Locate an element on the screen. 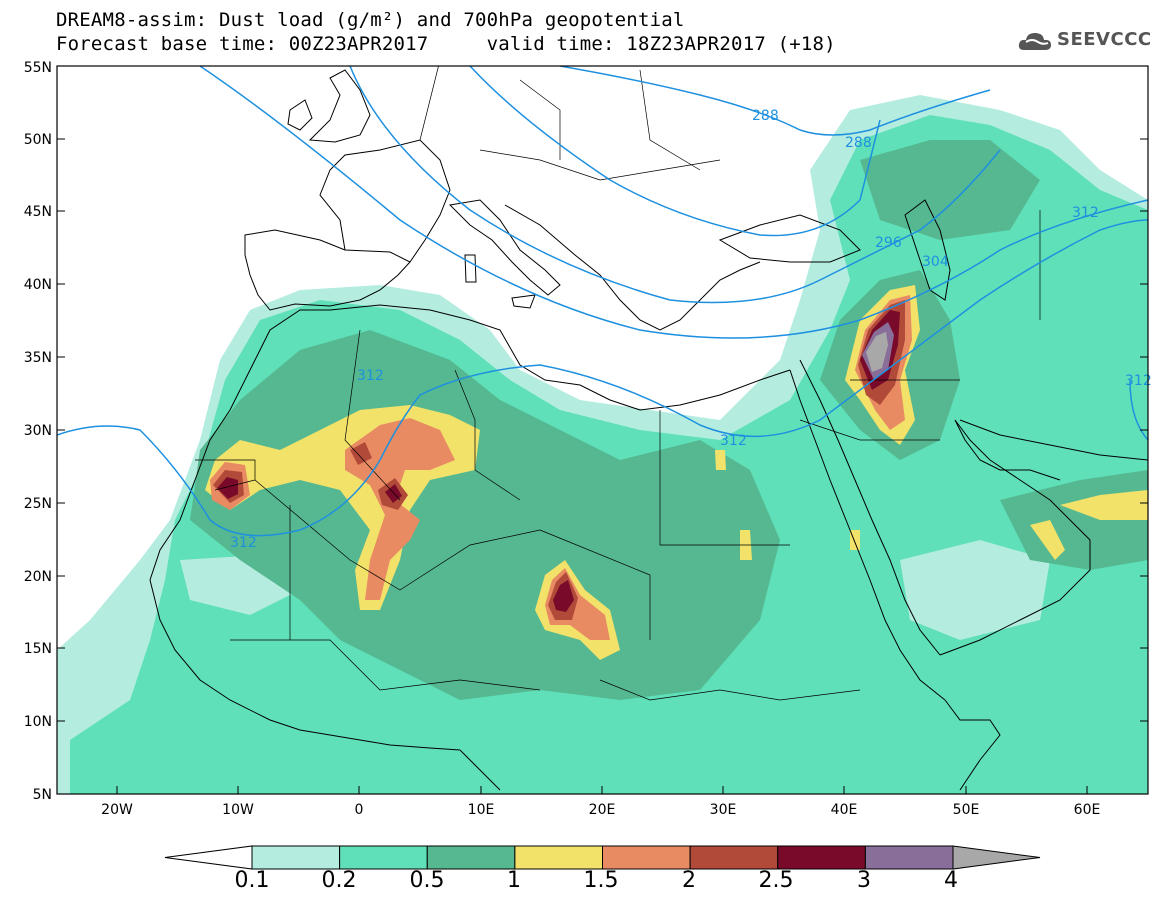 The height and width of the screenshot is (907, 1165). colorbar is located at coordinates (602, 857).